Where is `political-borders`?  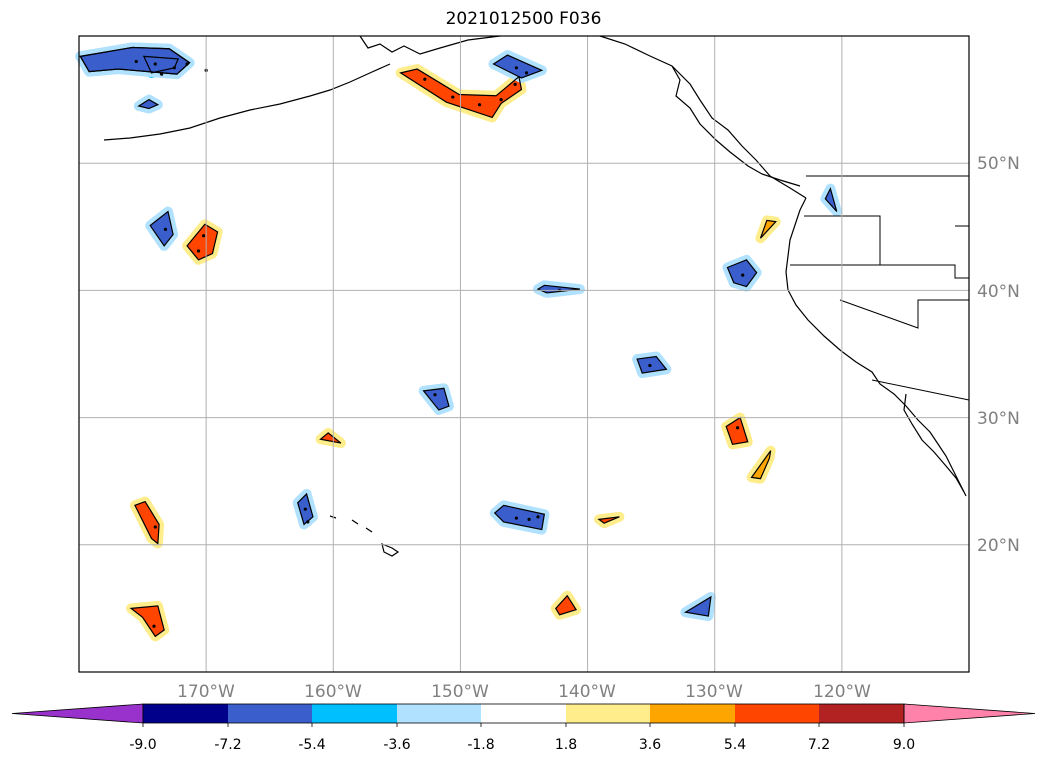
political-borders is located at coordinates (880, 288).